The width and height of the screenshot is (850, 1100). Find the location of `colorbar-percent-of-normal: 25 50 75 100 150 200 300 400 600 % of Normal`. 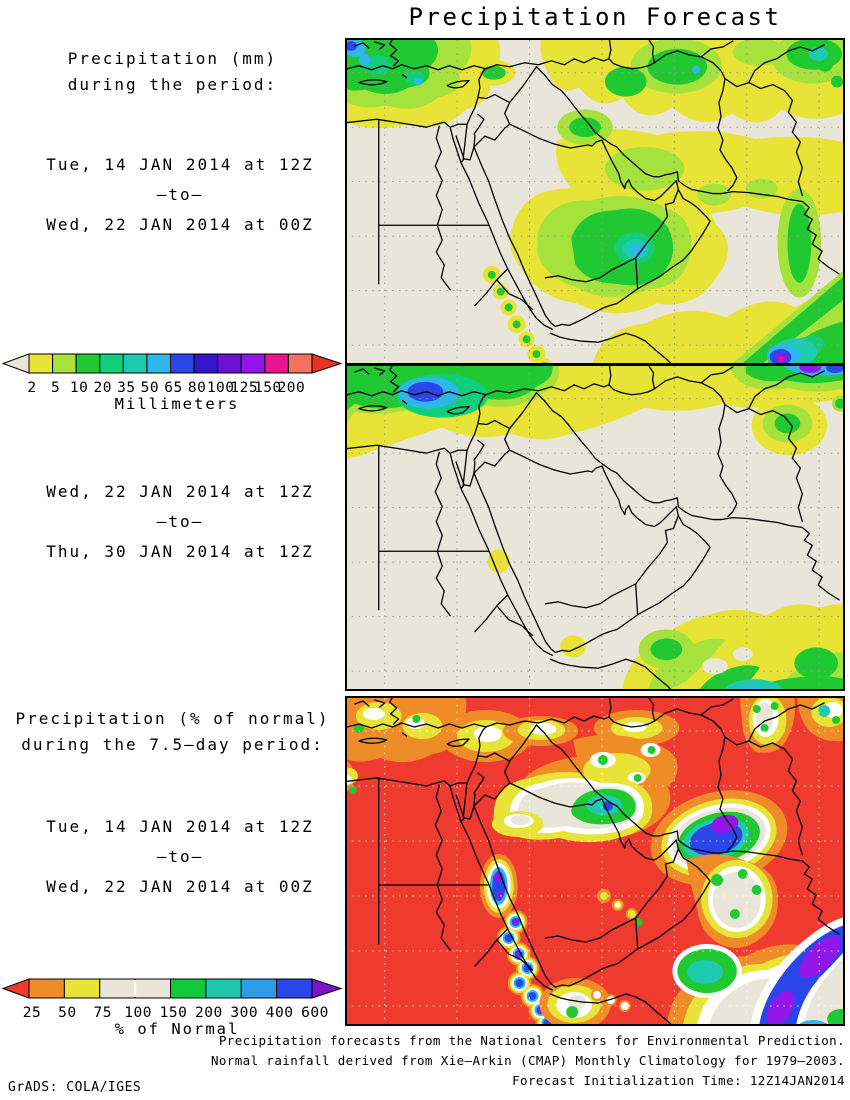

colorbar-percent-of-normal: 25 50 75 100 150 200 300 400 600 % of Normal is located at coordinates (172, 1008).